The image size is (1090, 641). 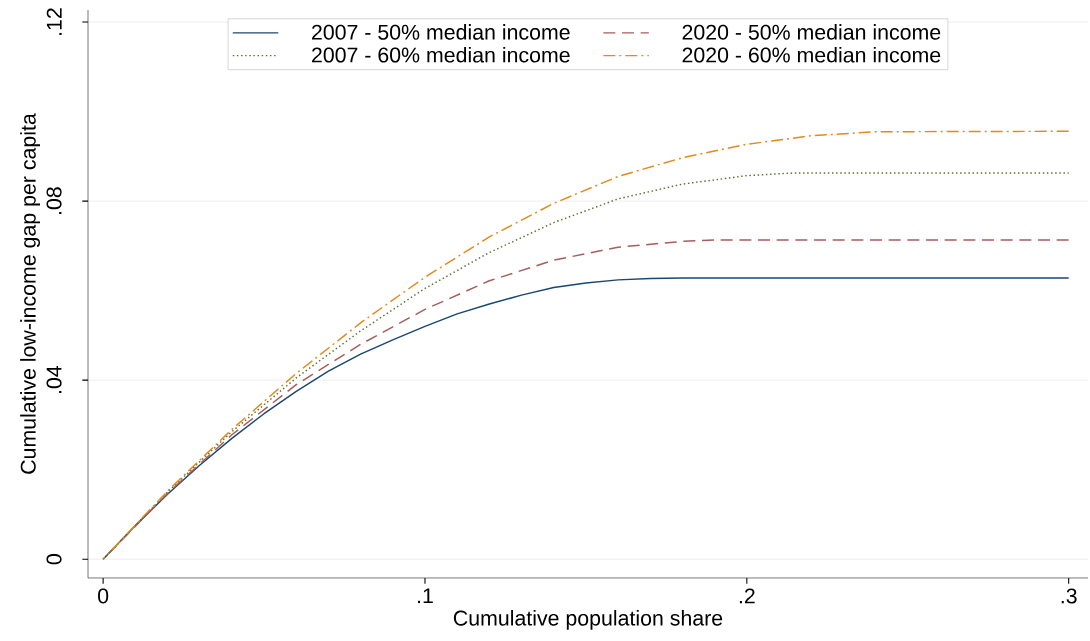 What do you see at coordinates (441, 54) in the screenshot?
I see `legend-label: 2007 - 60% median income` at bounding box center [441, 54].